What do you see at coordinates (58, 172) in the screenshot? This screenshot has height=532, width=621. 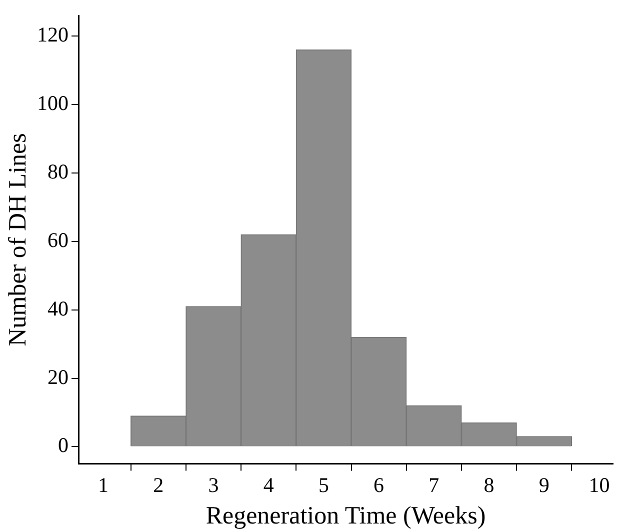 I see `y-tick-label: 80` at bounding box center [58, 172].